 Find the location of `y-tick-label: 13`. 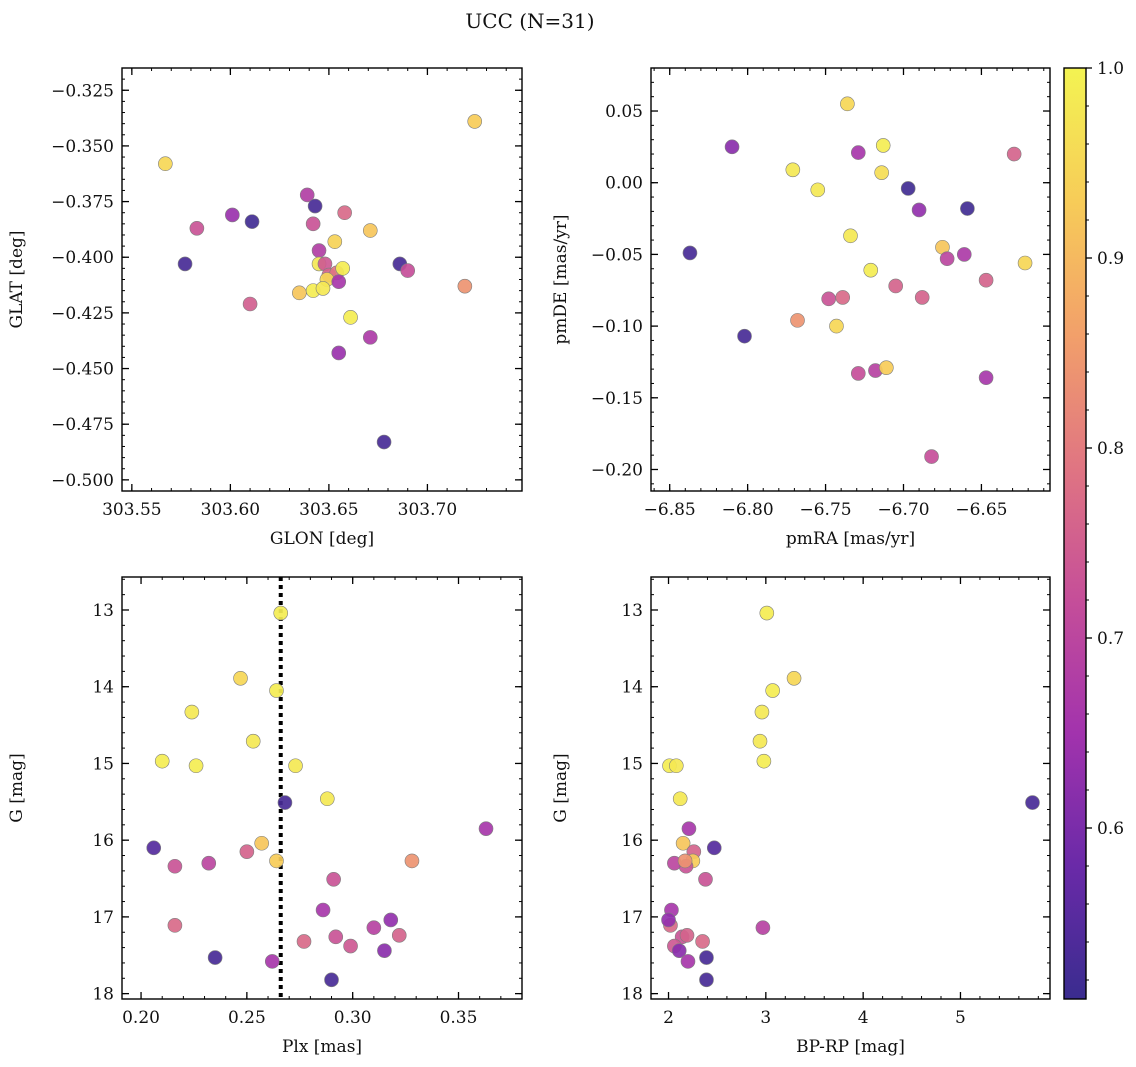

y-tick-label: 13 is located at coordinates (103, 611).